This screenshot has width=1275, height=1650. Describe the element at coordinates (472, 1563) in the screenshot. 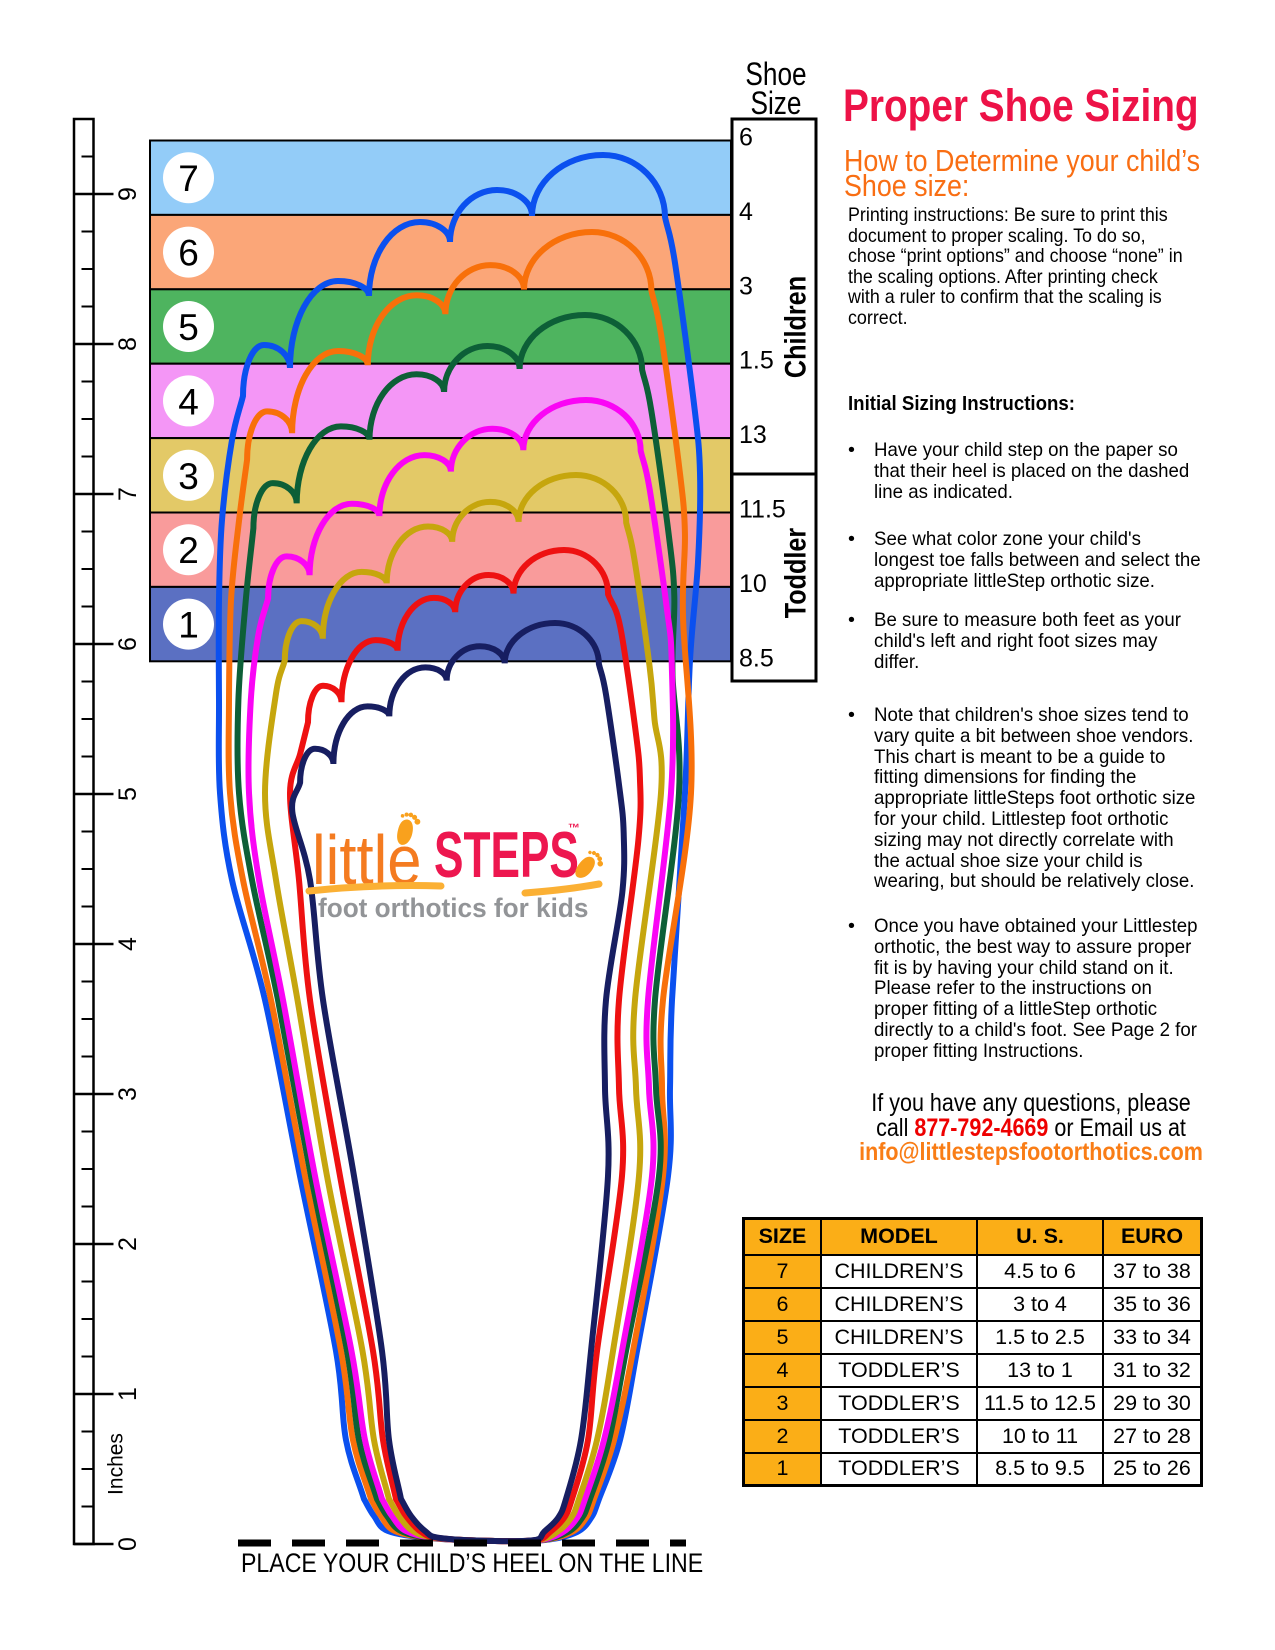

I see `svg-text:PLACE YOUR CHILD’S HEEL ON THE: PLACE YOUR CHILD’S HEEL ON THE LINE` at that location.